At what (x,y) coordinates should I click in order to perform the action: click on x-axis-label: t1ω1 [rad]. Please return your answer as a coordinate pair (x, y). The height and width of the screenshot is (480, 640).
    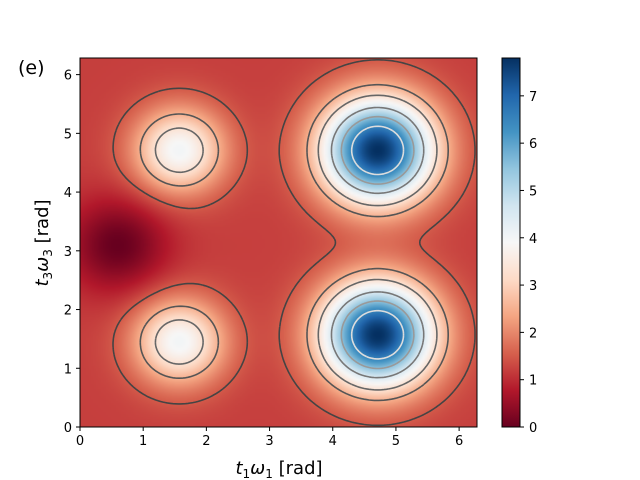
    Looking at the image, I should click on (278, 469).